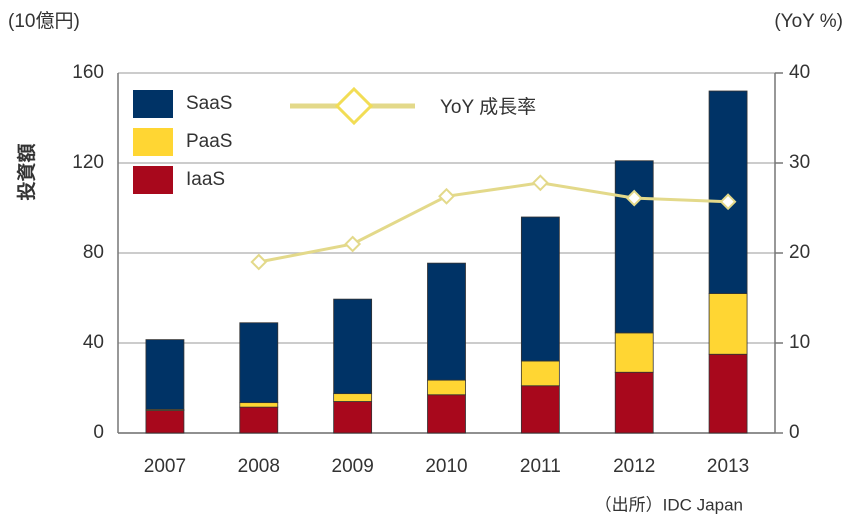 The width and height of the screenshot is (851, 518). Describe the element at coordinates (794, 432) in the screenshot. I see `y2-tick-label: 0` at that location.